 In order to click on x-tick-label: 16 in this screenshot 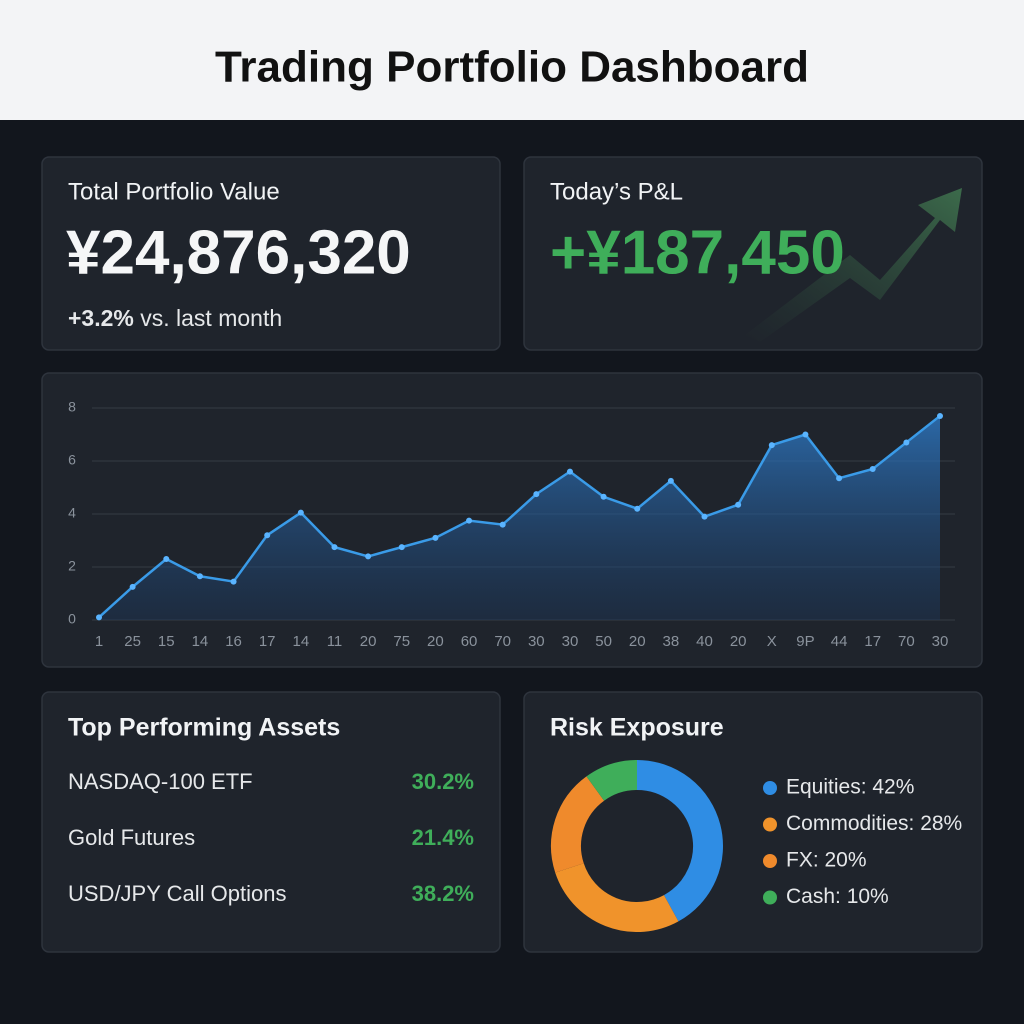, I will do `click(233, 641)`.